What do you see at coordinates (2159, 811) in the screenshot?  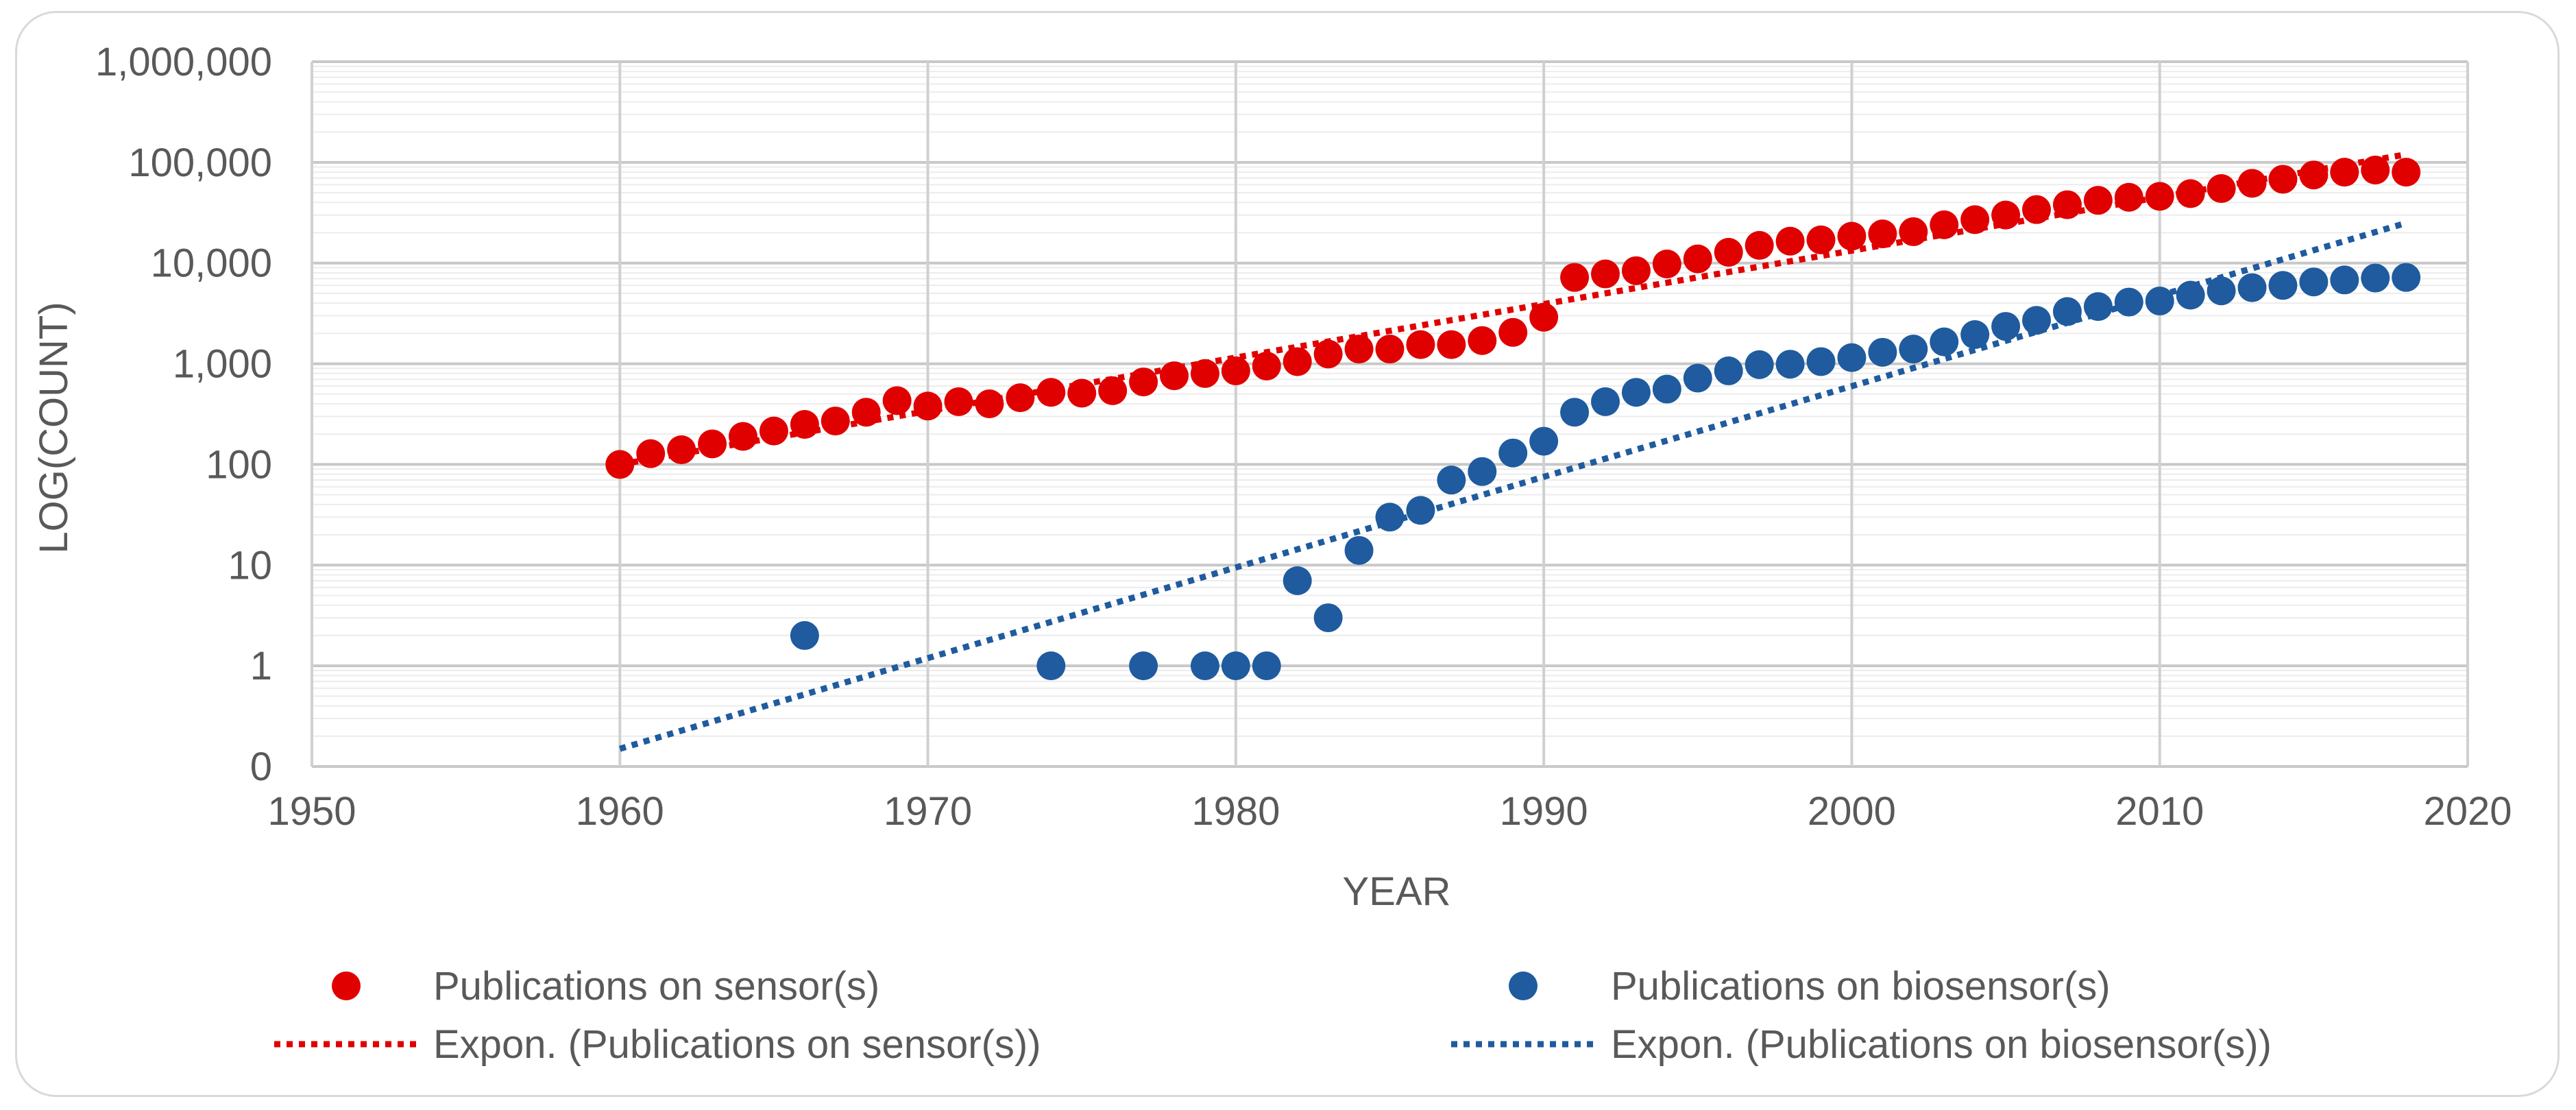 I see `x-tick-label: 2010` at bounding box center [2159, 811].